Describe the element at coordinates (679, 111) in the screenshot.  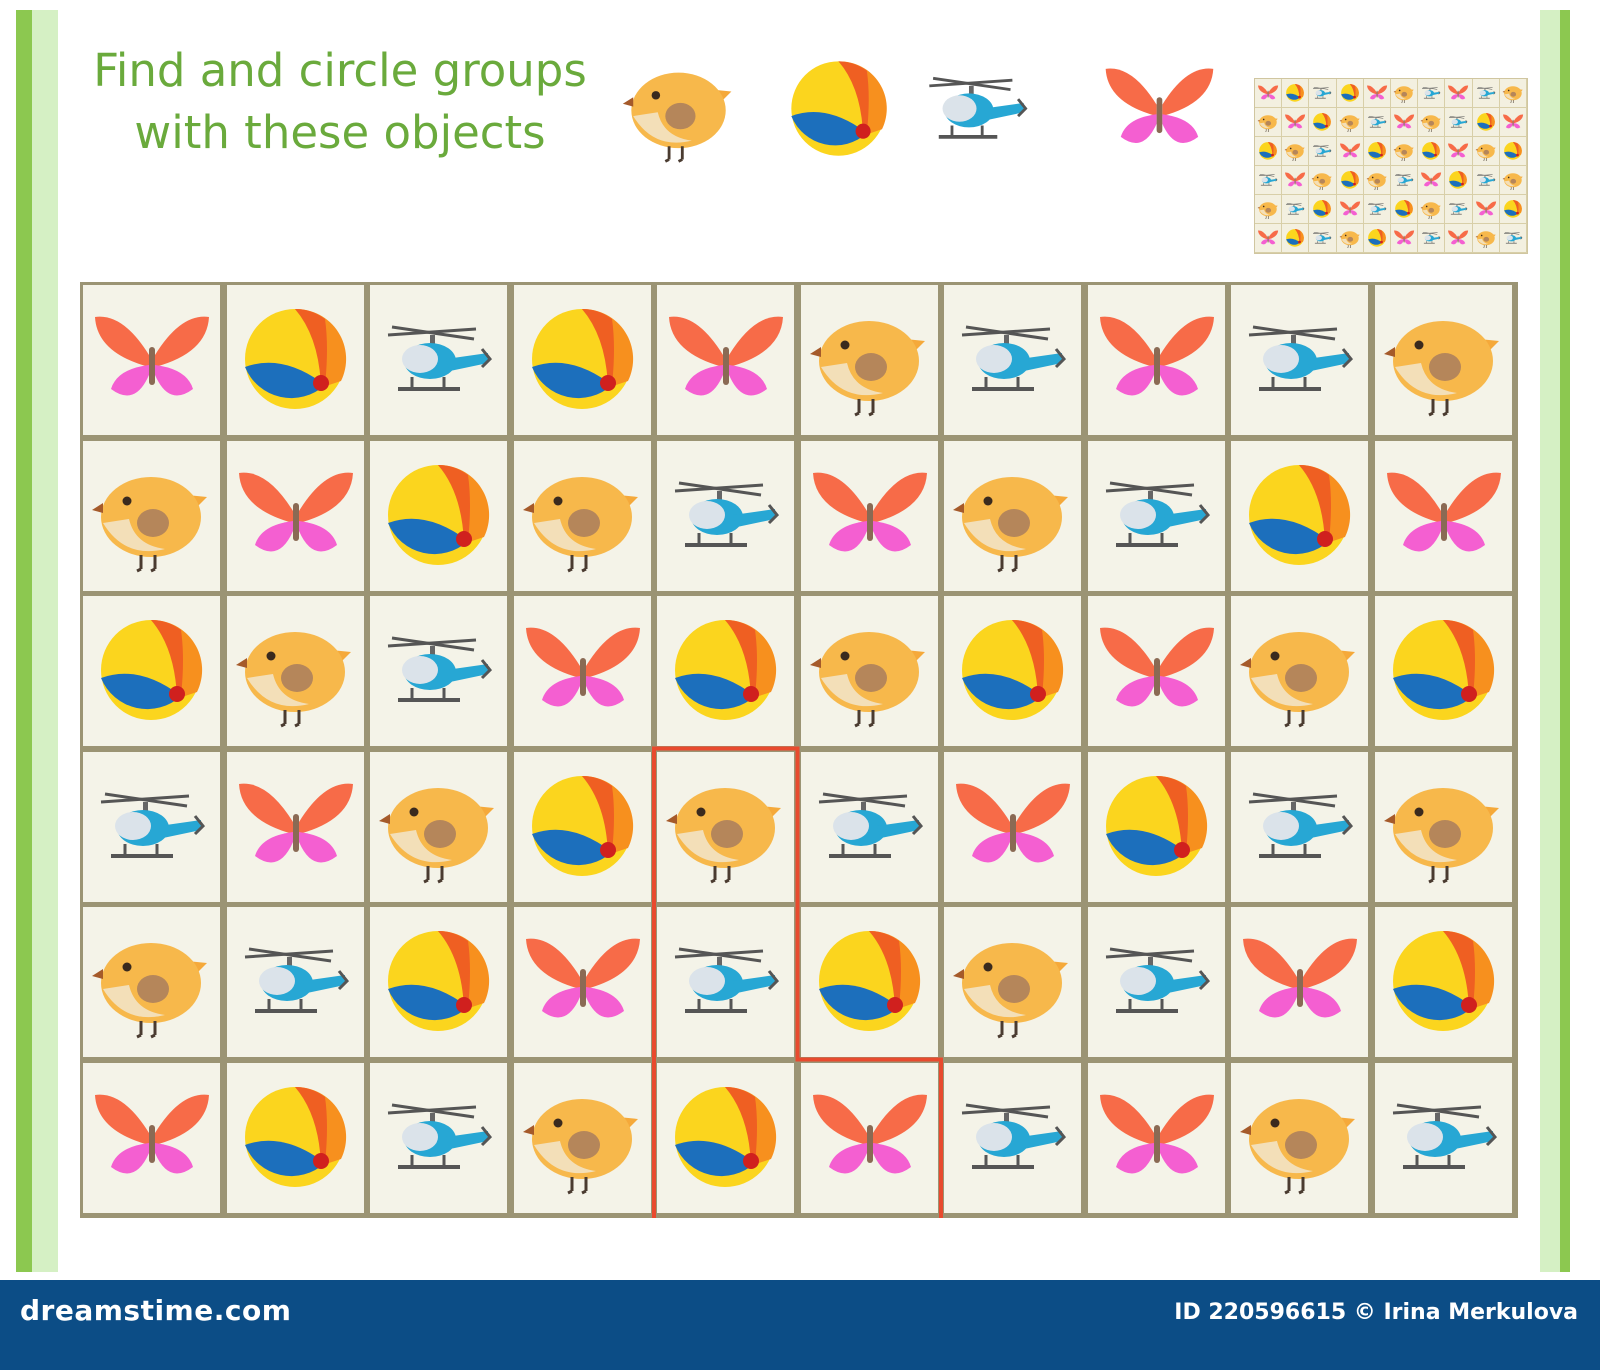
I see `target-chick` at that location.